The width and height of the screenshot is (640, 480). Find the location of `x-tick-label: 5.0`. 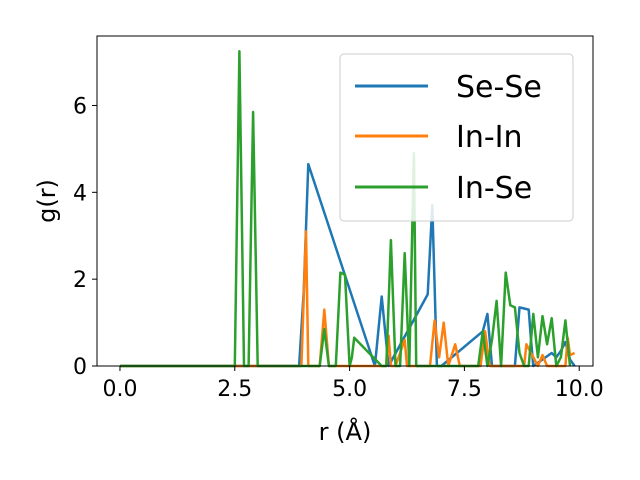

x-tick-label: 5.0 is located at coordinates (349, 389).